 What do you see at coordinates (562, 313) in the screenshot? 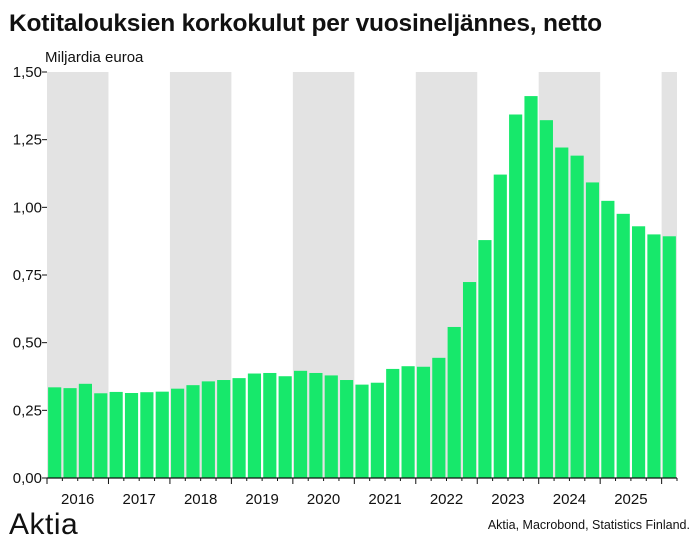
I see `bar-2024Q2` at bounding box center [562, 313].